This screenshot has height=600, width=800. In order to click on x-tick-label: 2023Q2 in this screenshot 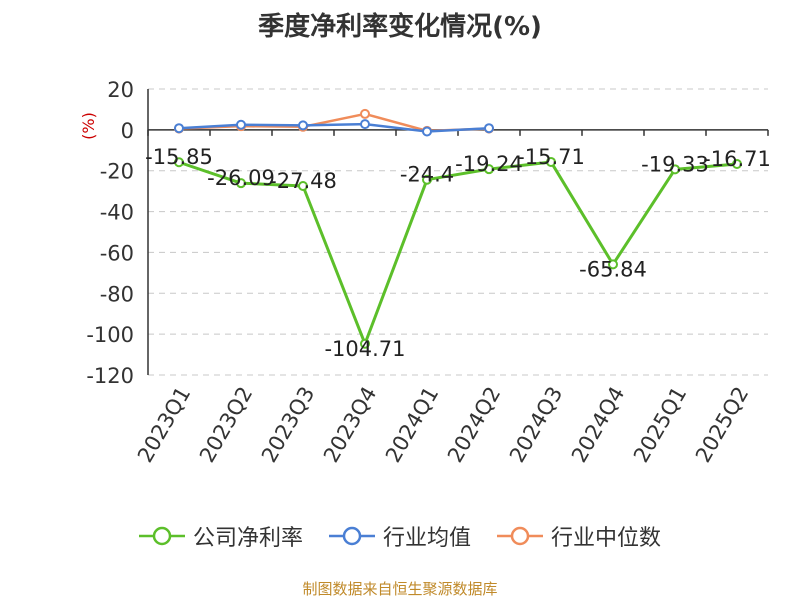, I will do `click(226, 425)`.